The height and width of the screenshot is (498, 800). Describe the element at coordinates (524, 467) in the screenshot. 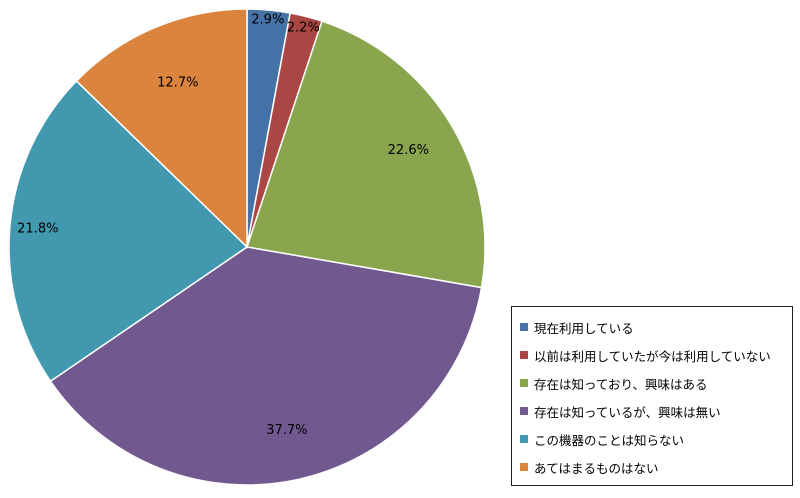

I see `legend-swatch-none-apply` at that location.